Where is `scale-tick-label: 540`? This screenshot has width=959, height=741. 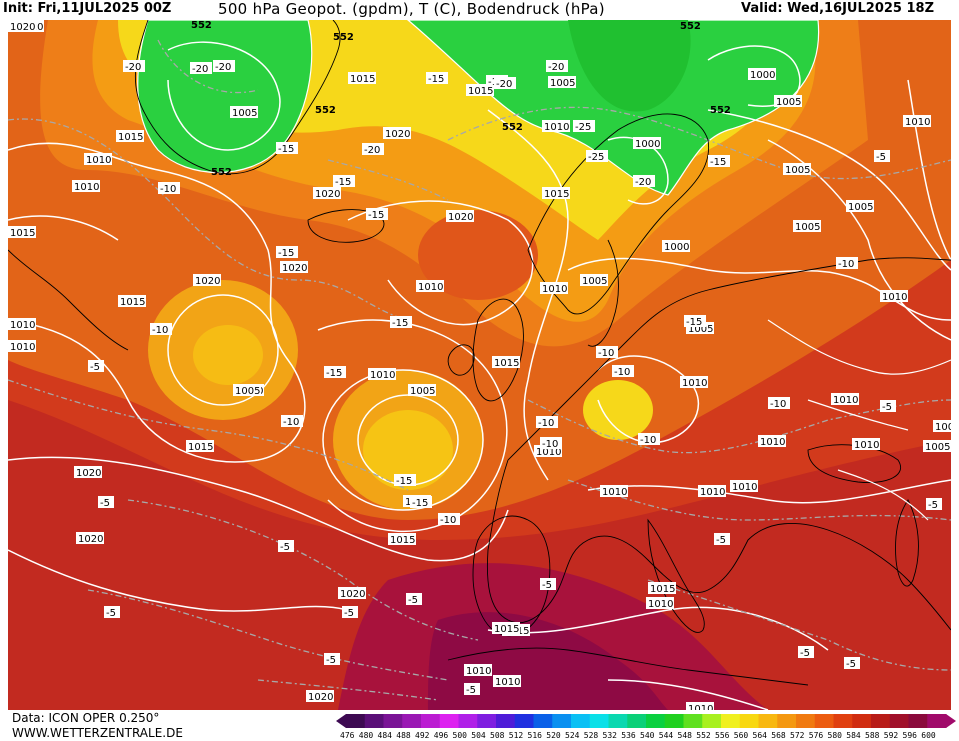
scale-tick-label: 540 is located at coordinates (647, 735).